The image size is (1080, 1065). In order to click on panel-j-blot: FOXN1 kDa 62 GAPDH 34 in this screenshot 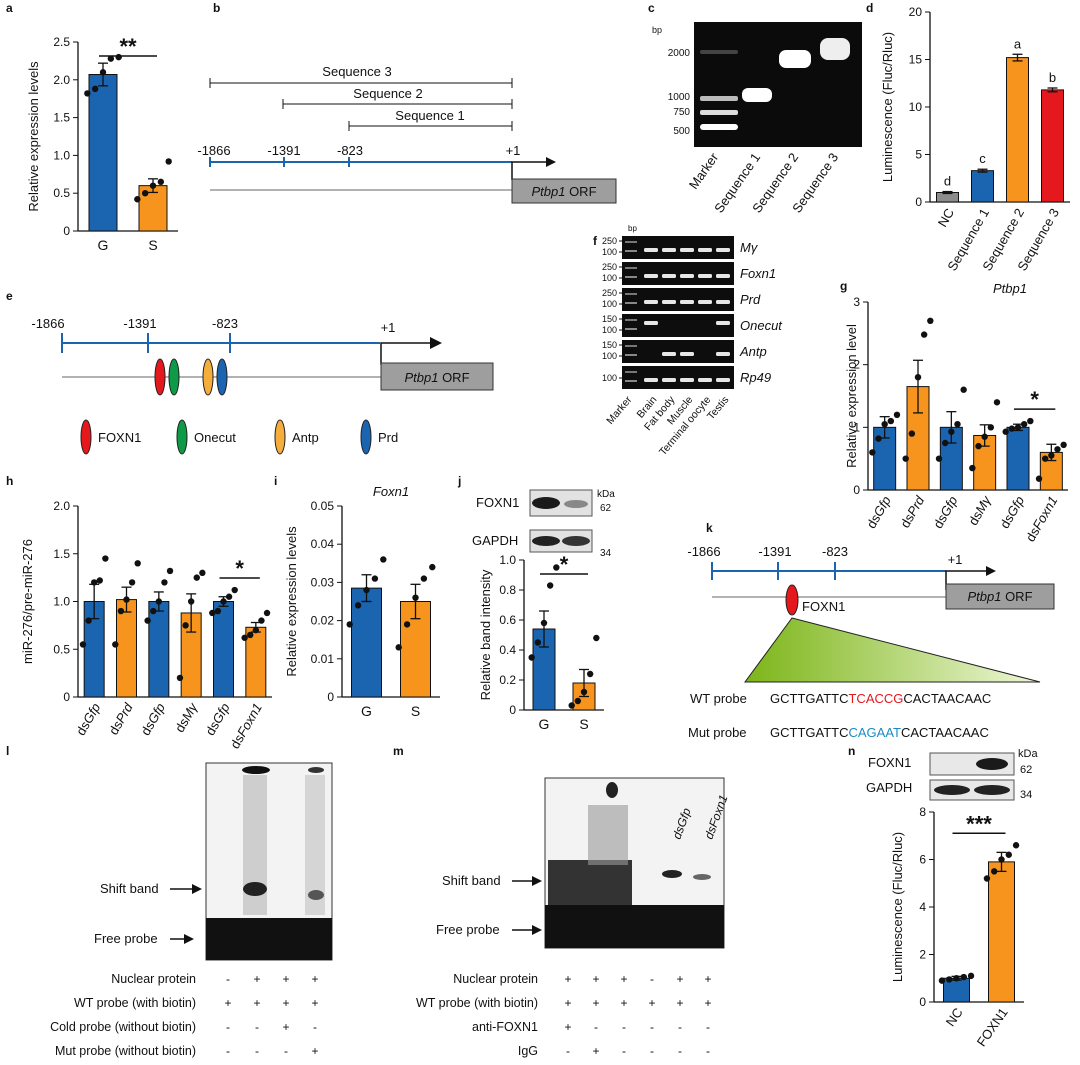, I will do `click(543, 524)`.